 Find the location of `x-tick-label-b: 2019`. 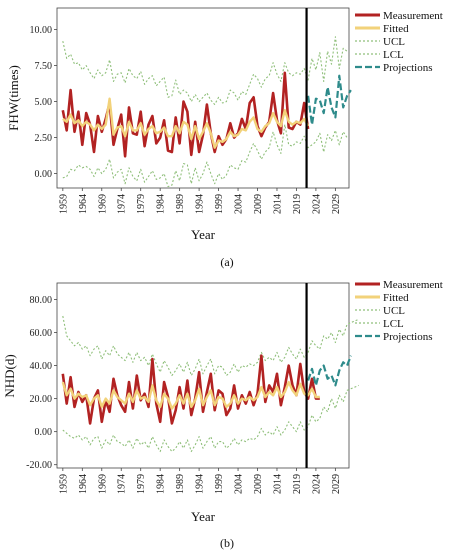

x-tick-label-b: 2019 is located at coordinates (297, 484).